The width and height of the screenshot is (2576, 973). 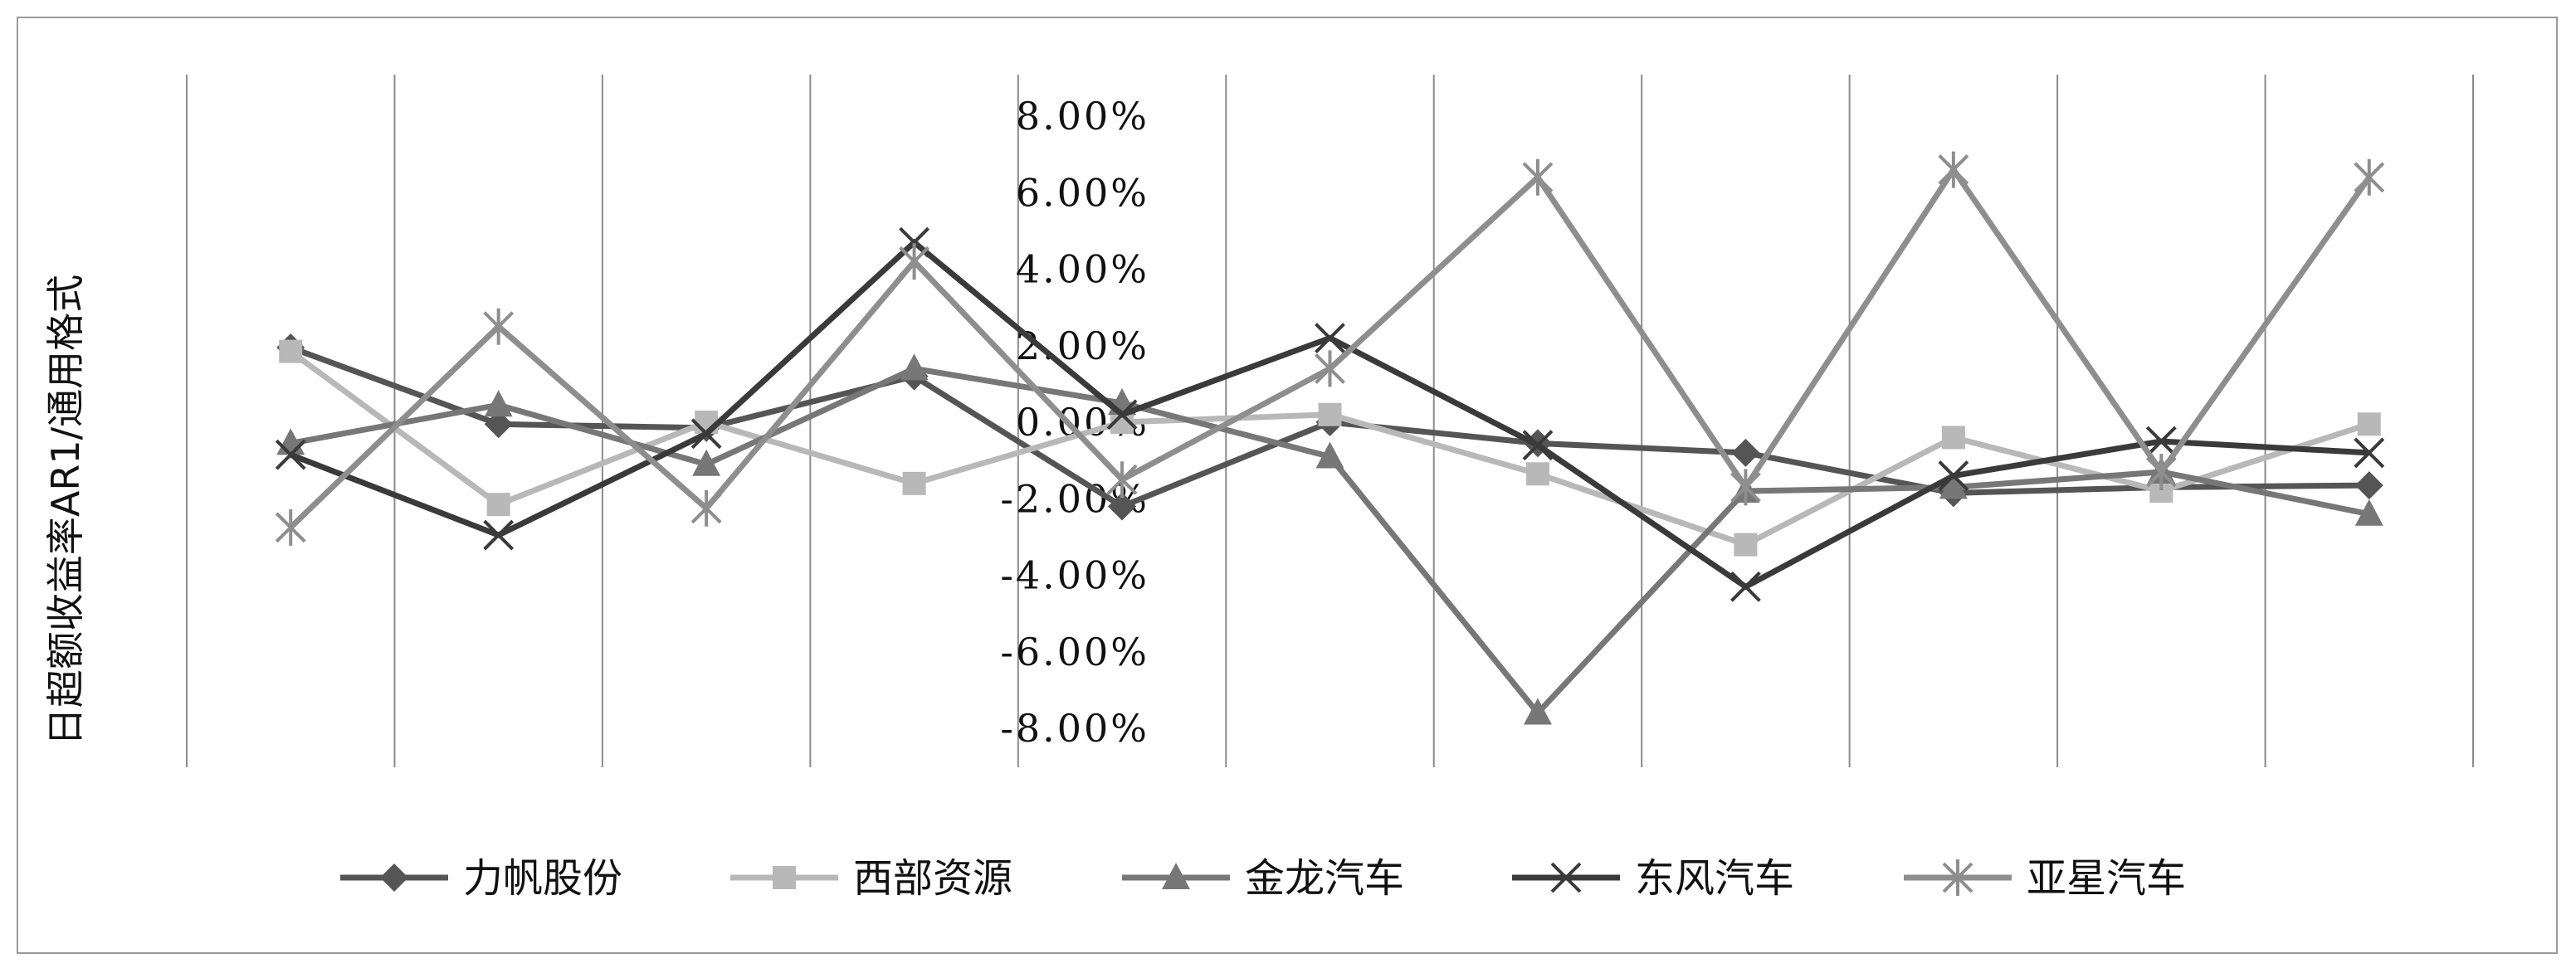 I want to click on legend-item: 亚星汽车, so click(x=2045, y=879).